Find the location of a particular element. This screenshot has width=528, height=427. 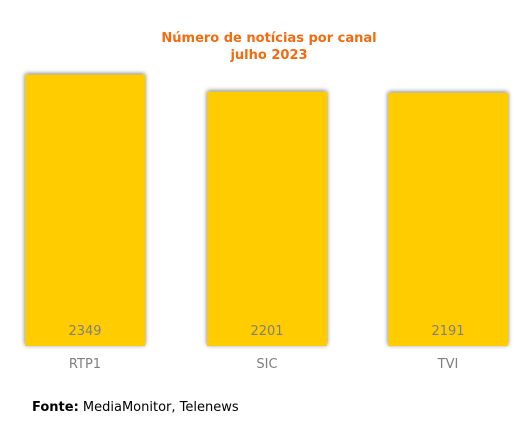

bar-rtp1 is located at coordinates (85, 210).